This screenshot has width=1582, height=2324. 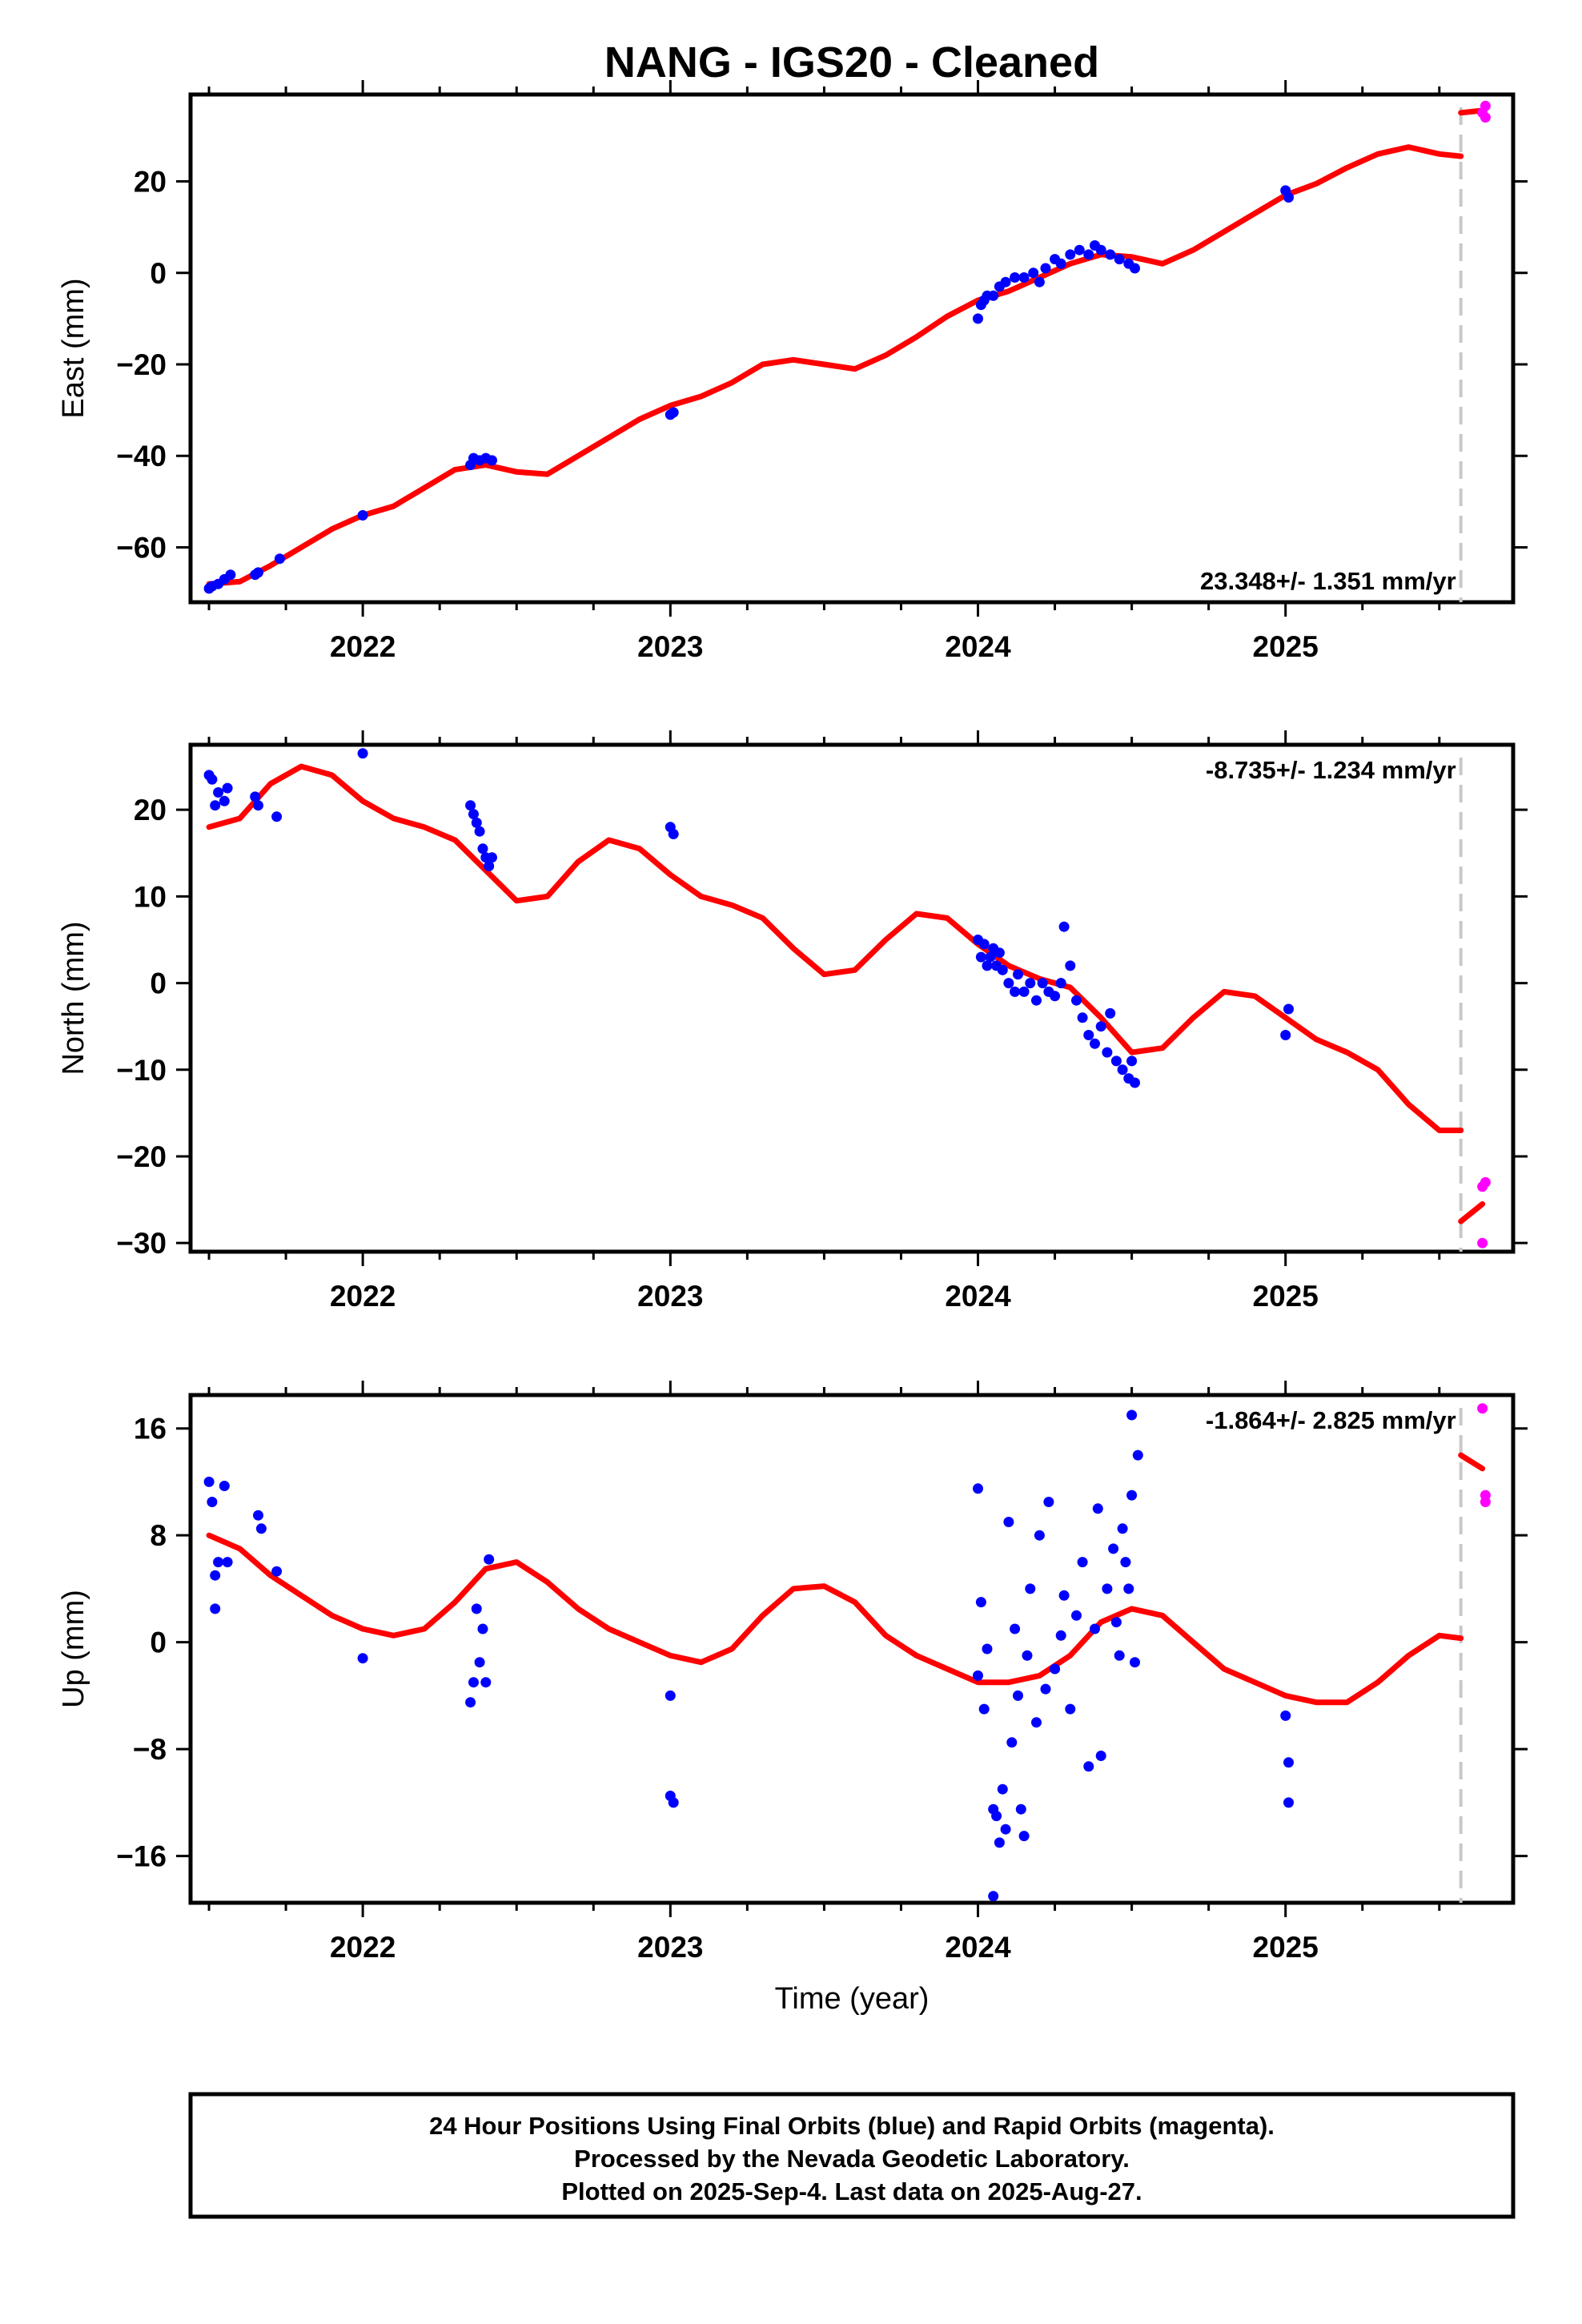 I want to click on x-axis-label: Time (year), so click(x=852, y=1999).